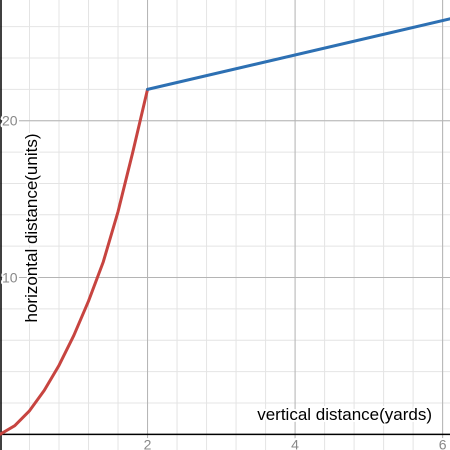  Describe the element at coordinates (344, 414) in the screenshot. I see `x-axis-label: vertical distance(yards)` at that location.